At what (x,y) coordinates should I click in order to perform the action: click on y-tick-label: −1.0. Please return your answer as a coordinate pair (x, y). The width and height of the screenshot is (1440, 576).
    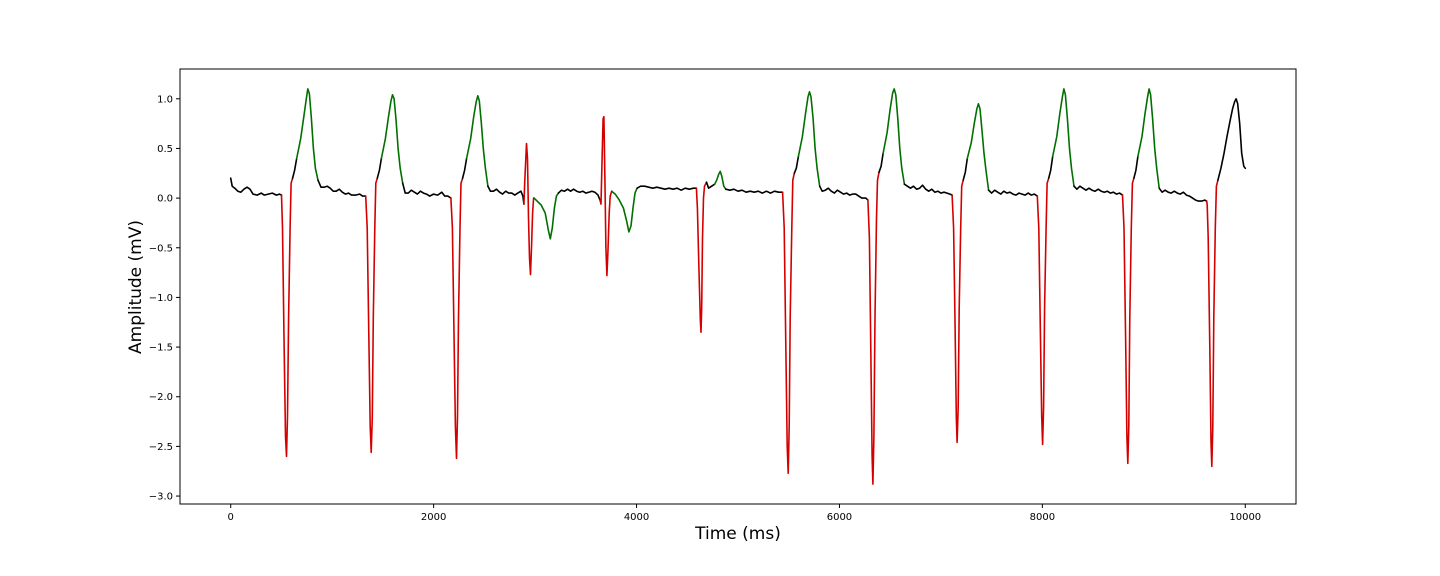
    Looking at the image, I should click on (161, 298).